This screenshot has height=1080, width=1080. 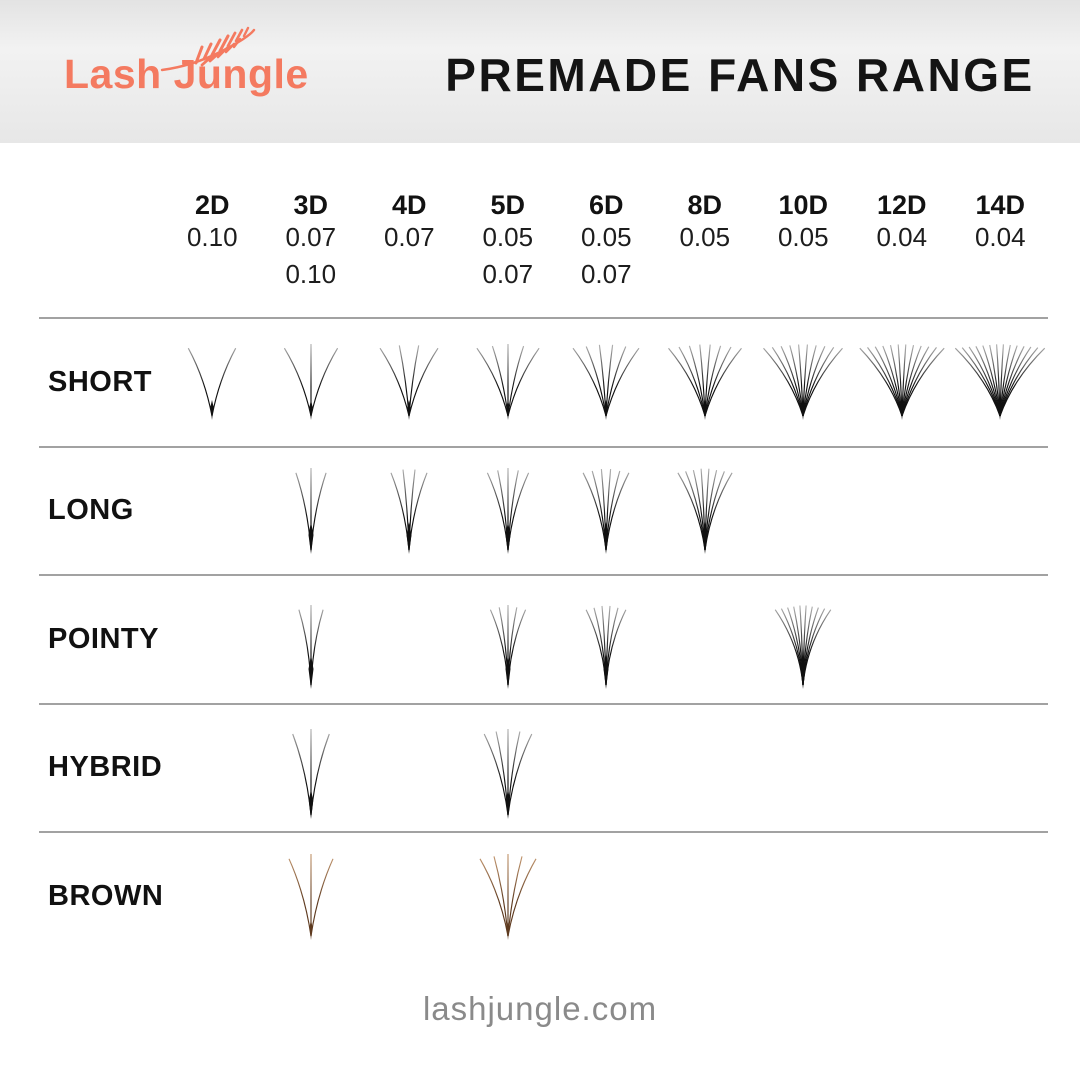 I want to click on cell-brown-6d, so click(x=606, y=896).